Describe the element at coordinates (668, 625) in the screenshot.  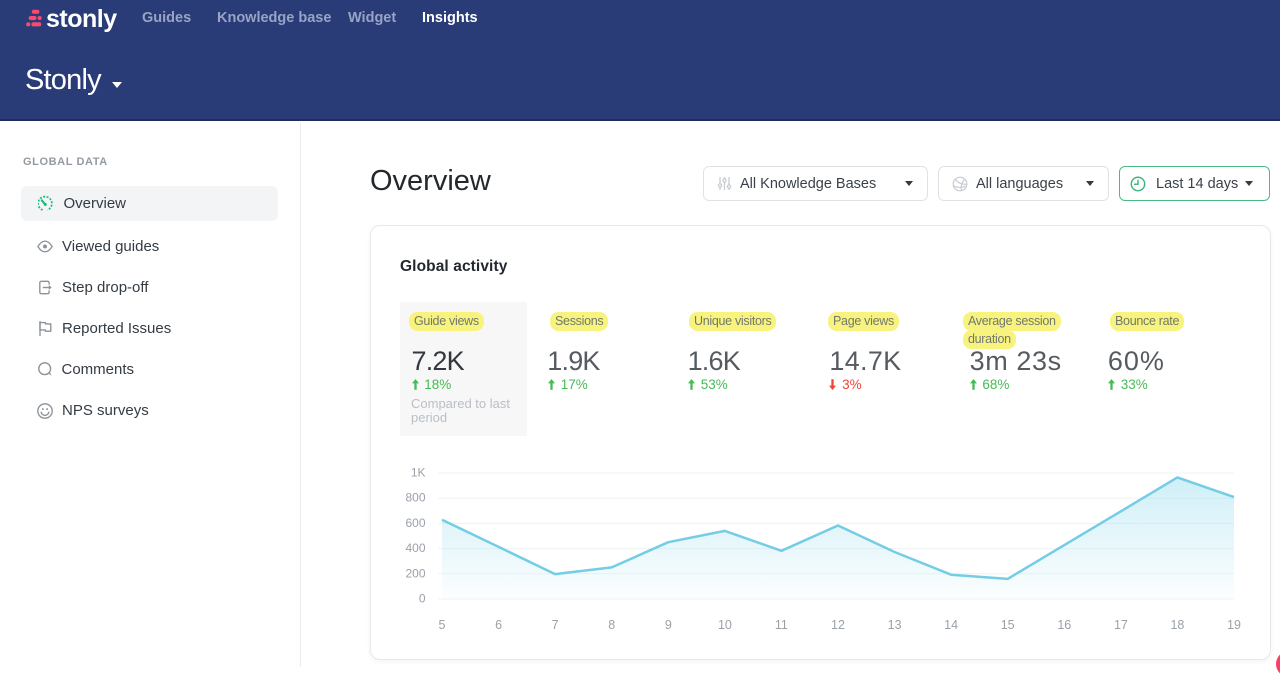
I see `svg-text: 9` at that location.